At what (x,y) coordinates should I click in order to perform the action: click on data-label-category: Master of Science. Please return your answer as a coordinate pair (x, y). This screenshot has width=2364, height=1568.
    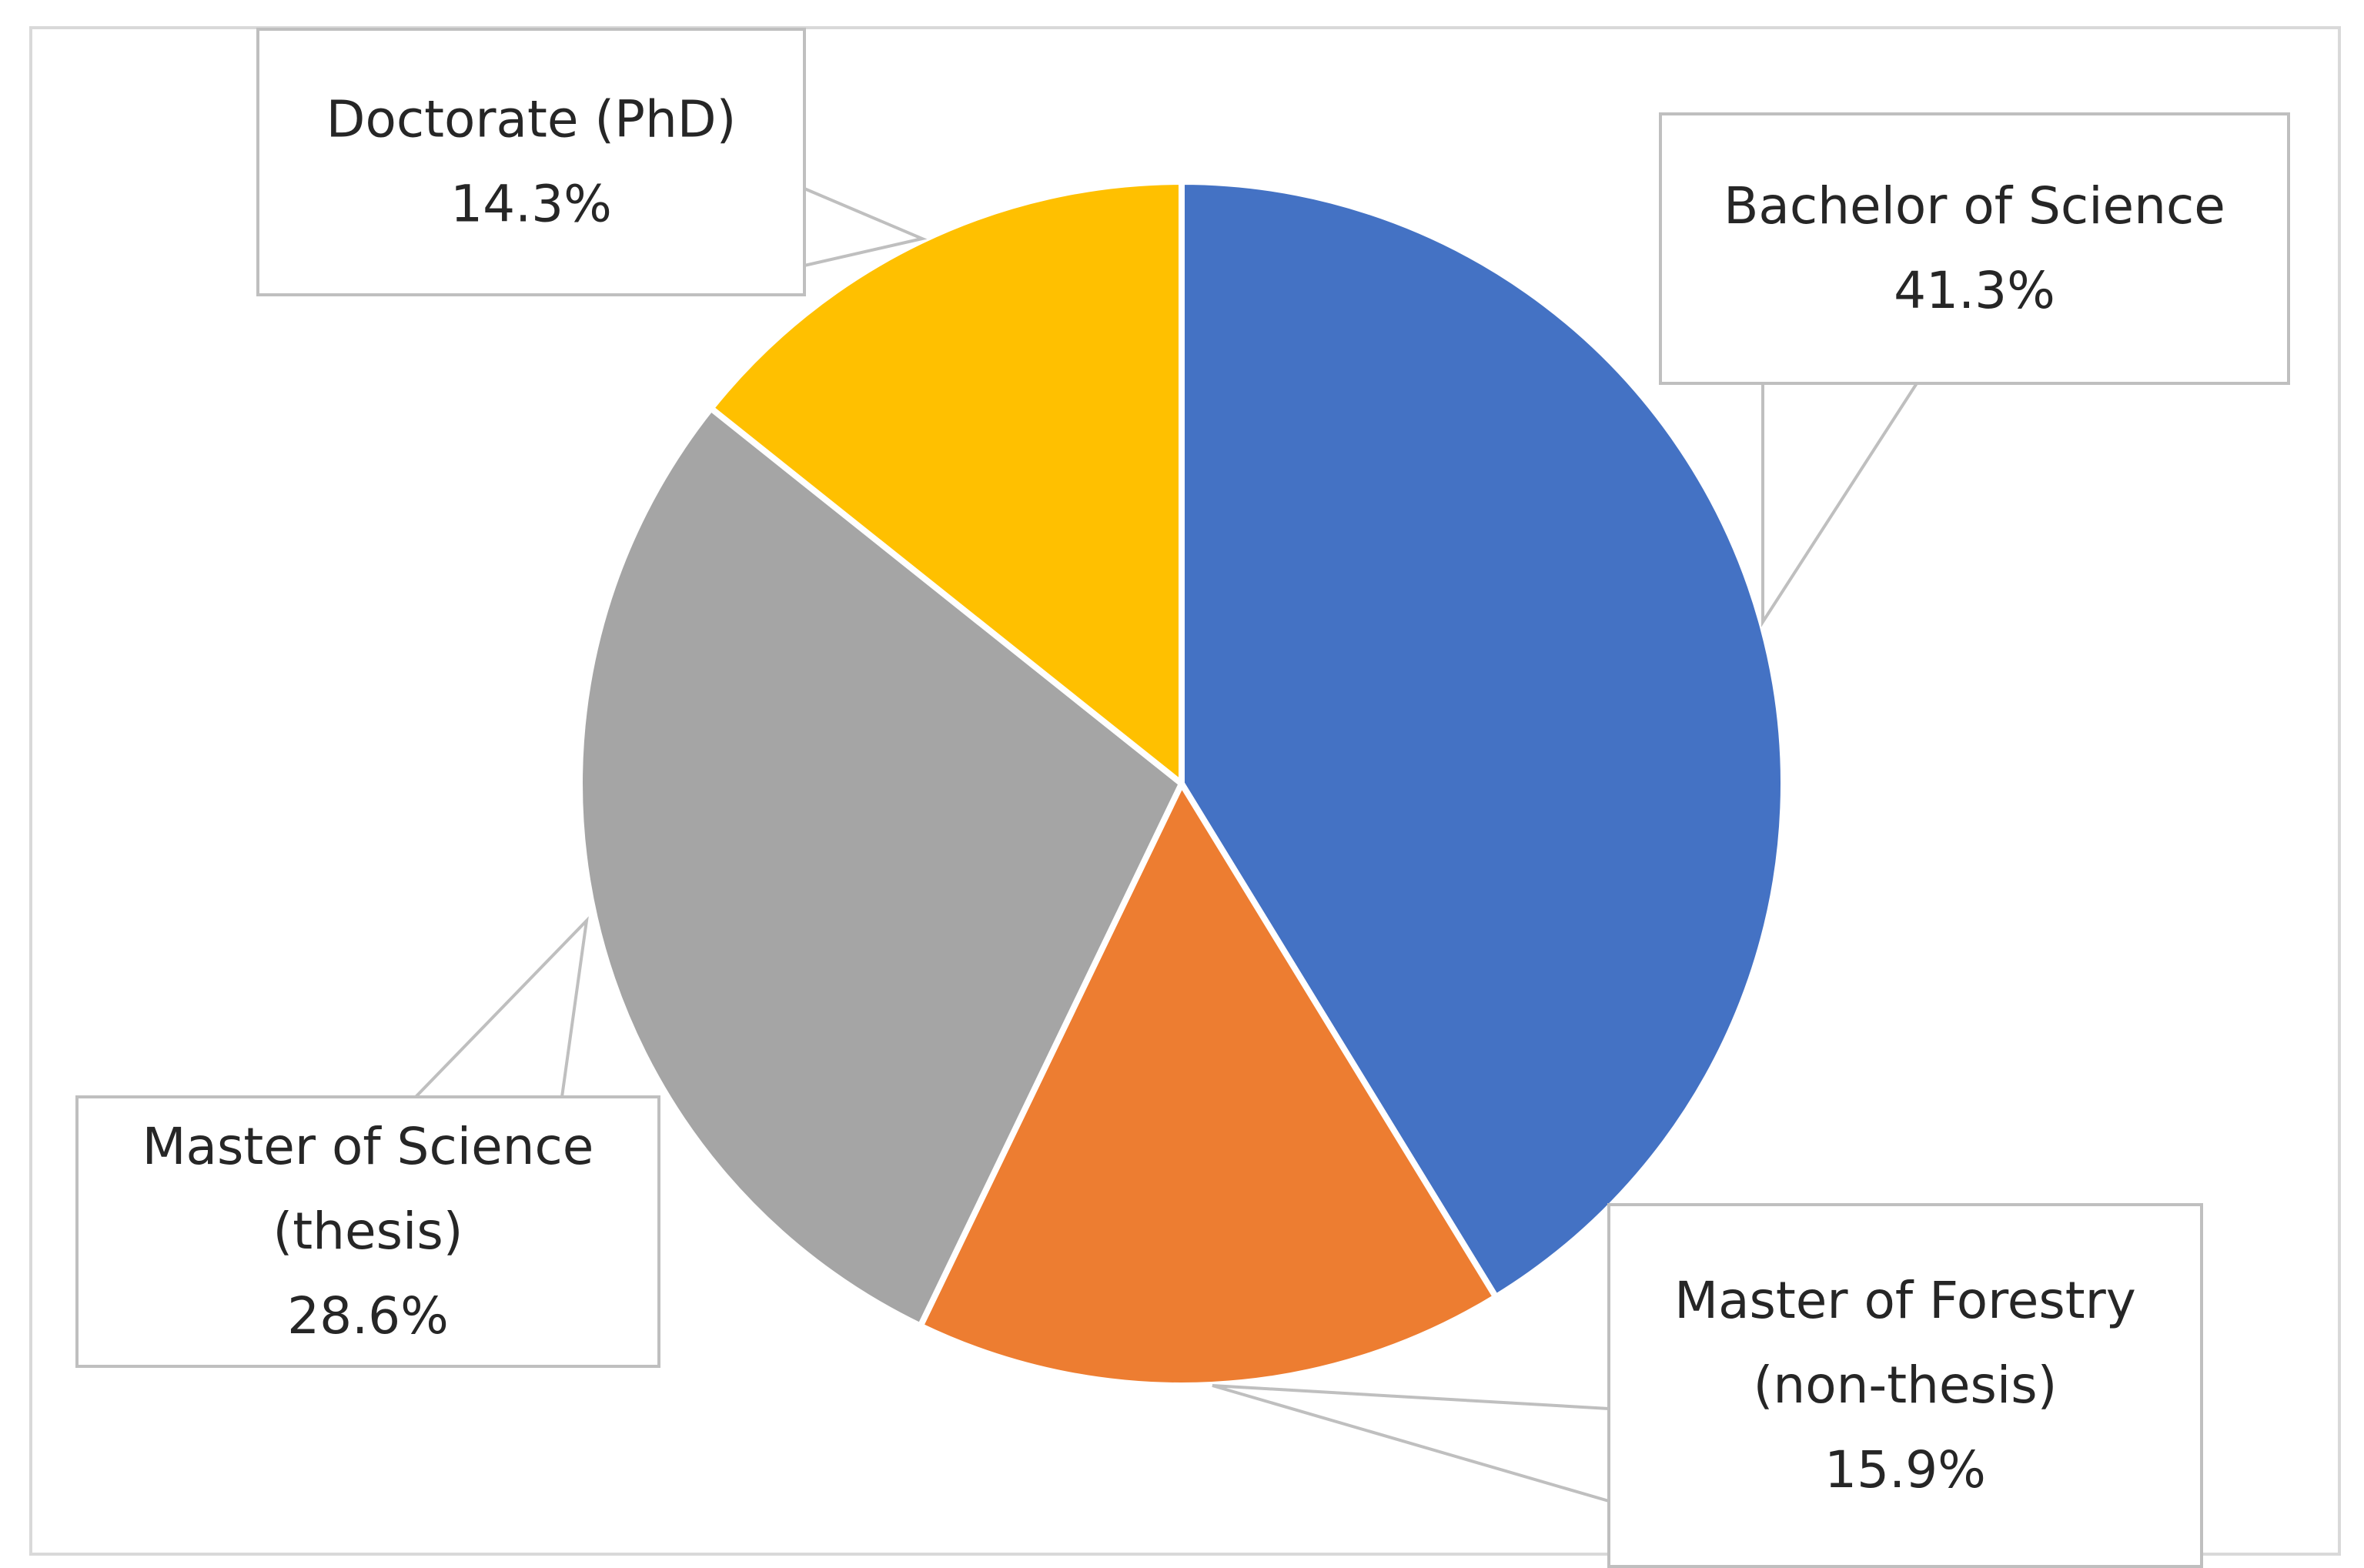
    Looking at the image, I should click on (368, 1146).